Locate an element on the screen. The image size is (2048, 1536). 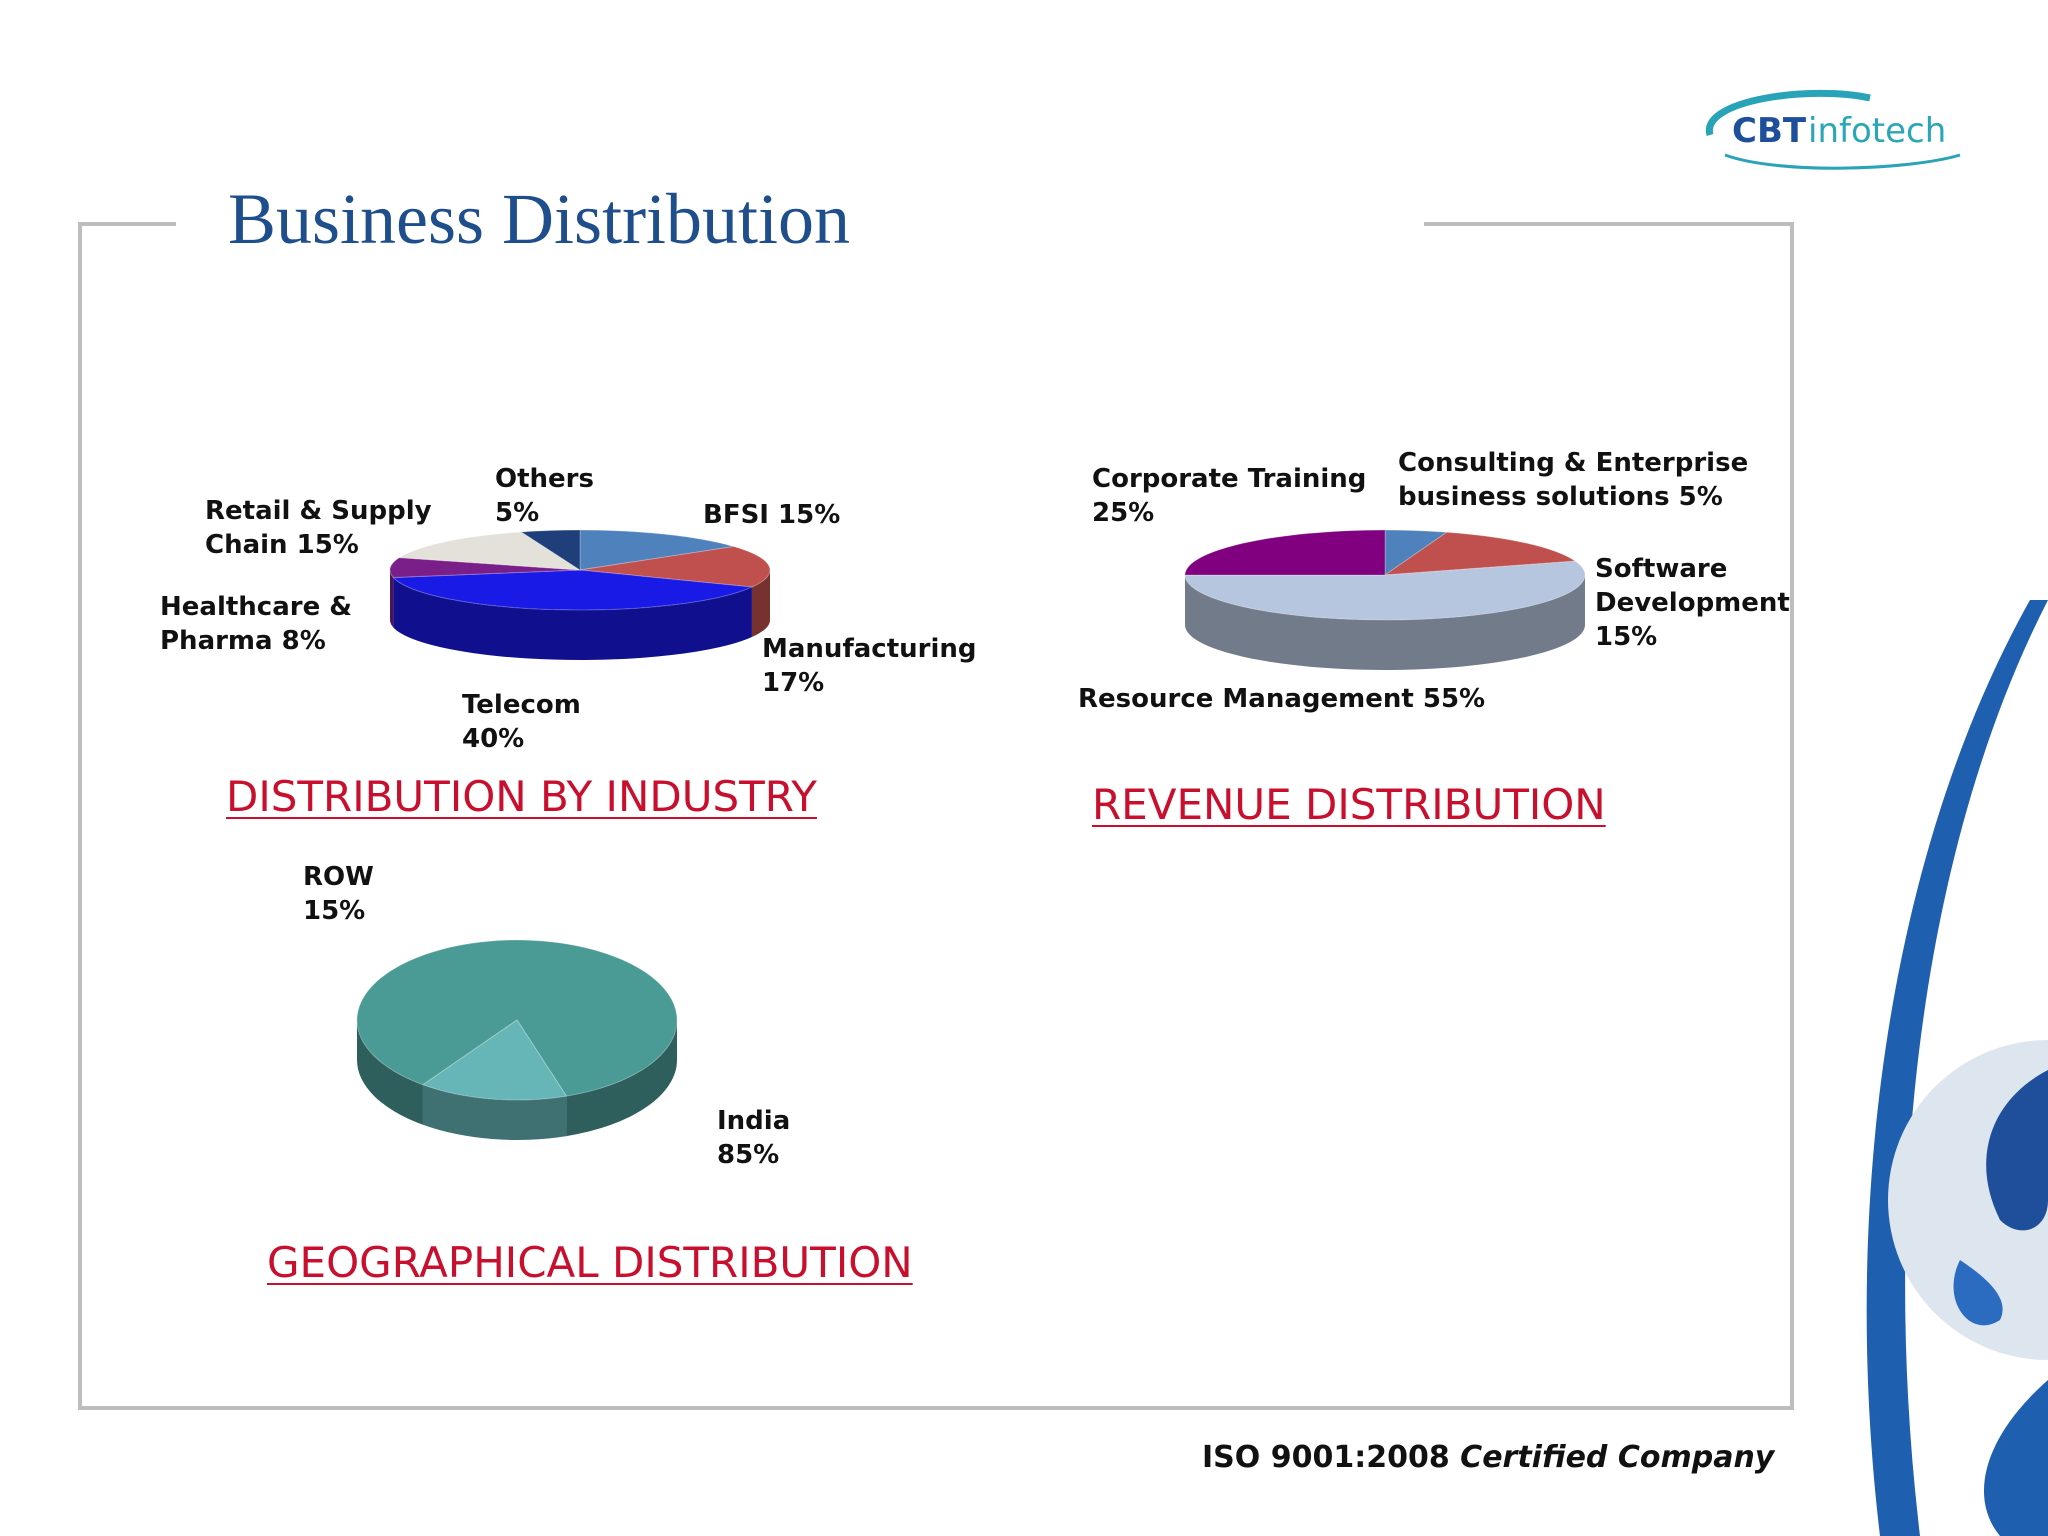
revenue-label-resource: Resource Management 55% is located at coordinates (1282, 699).